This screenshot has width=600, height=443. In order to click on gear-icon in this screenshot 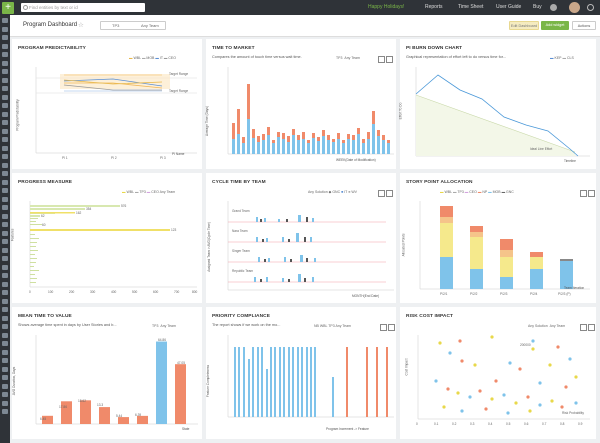, I will do `click(590, 7)`.